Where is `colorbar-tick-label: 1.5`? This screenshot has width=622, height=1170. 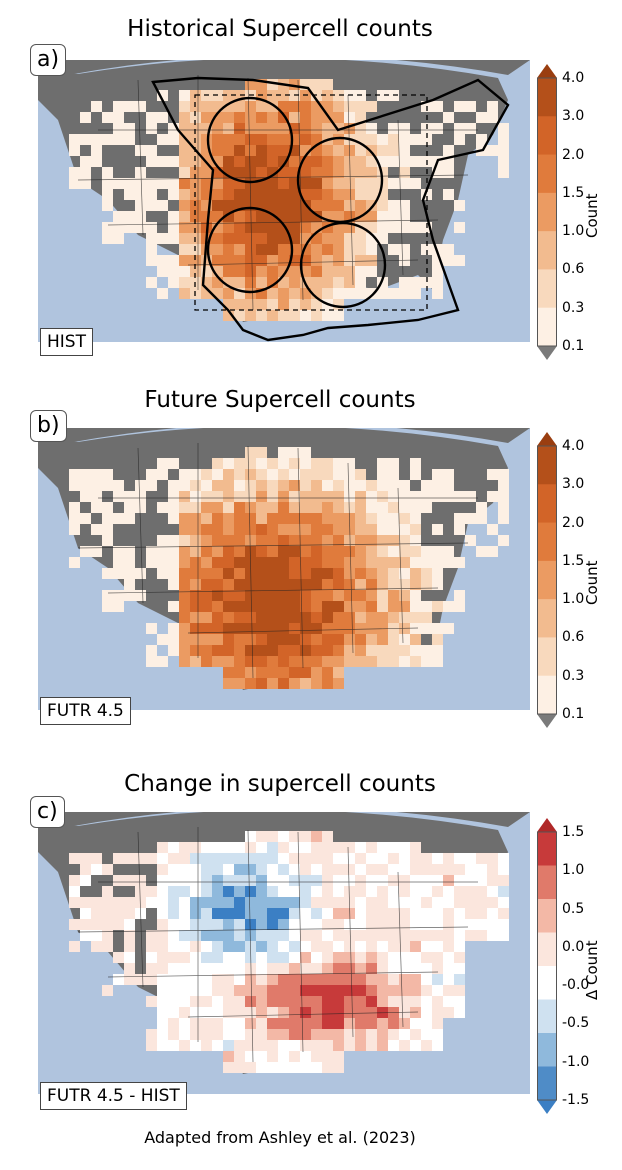 colorbar-tick-label: 1.5 is located at coordinates (573, 832).